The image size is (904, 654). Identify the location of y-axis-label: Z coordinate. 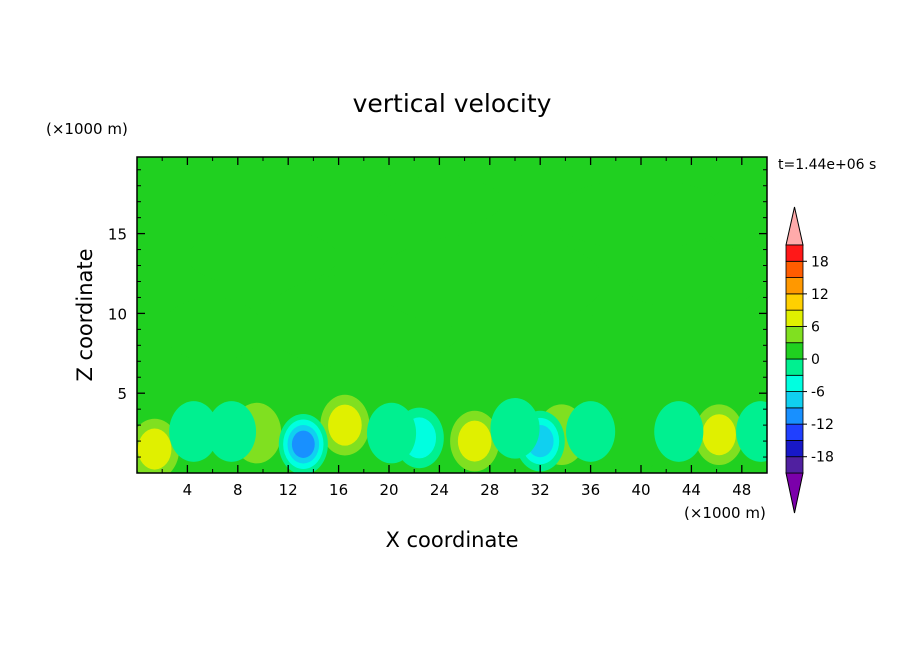
(85, 314).